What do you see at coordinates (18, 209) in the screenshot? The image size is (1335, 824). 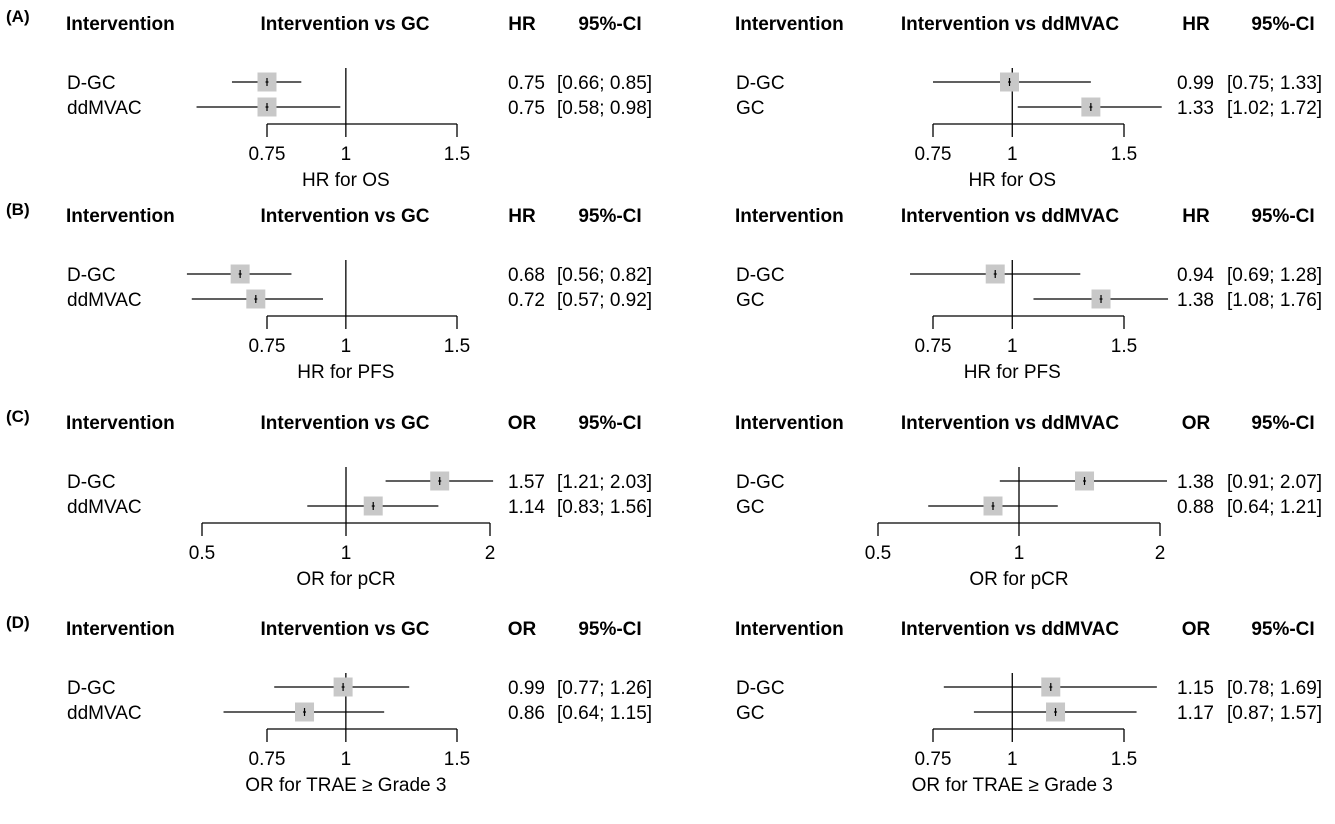 I see `panel-label-b: (B)` at bounding box center [18, 209].